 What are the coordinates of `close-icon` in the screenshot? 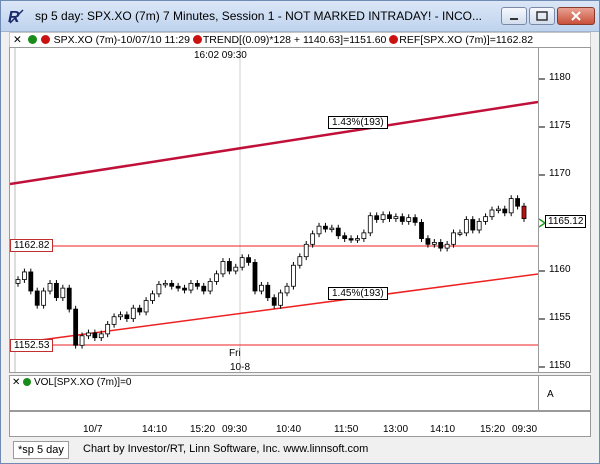 It's located at (576, 16).